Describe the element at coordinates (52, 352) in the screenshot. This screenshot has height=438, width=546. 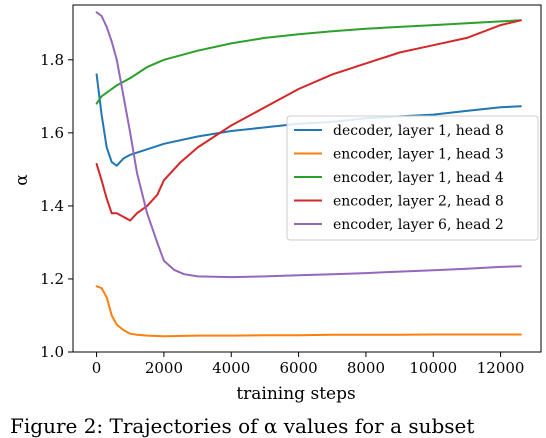
I see `y-tick-label: 1.0` at that location.